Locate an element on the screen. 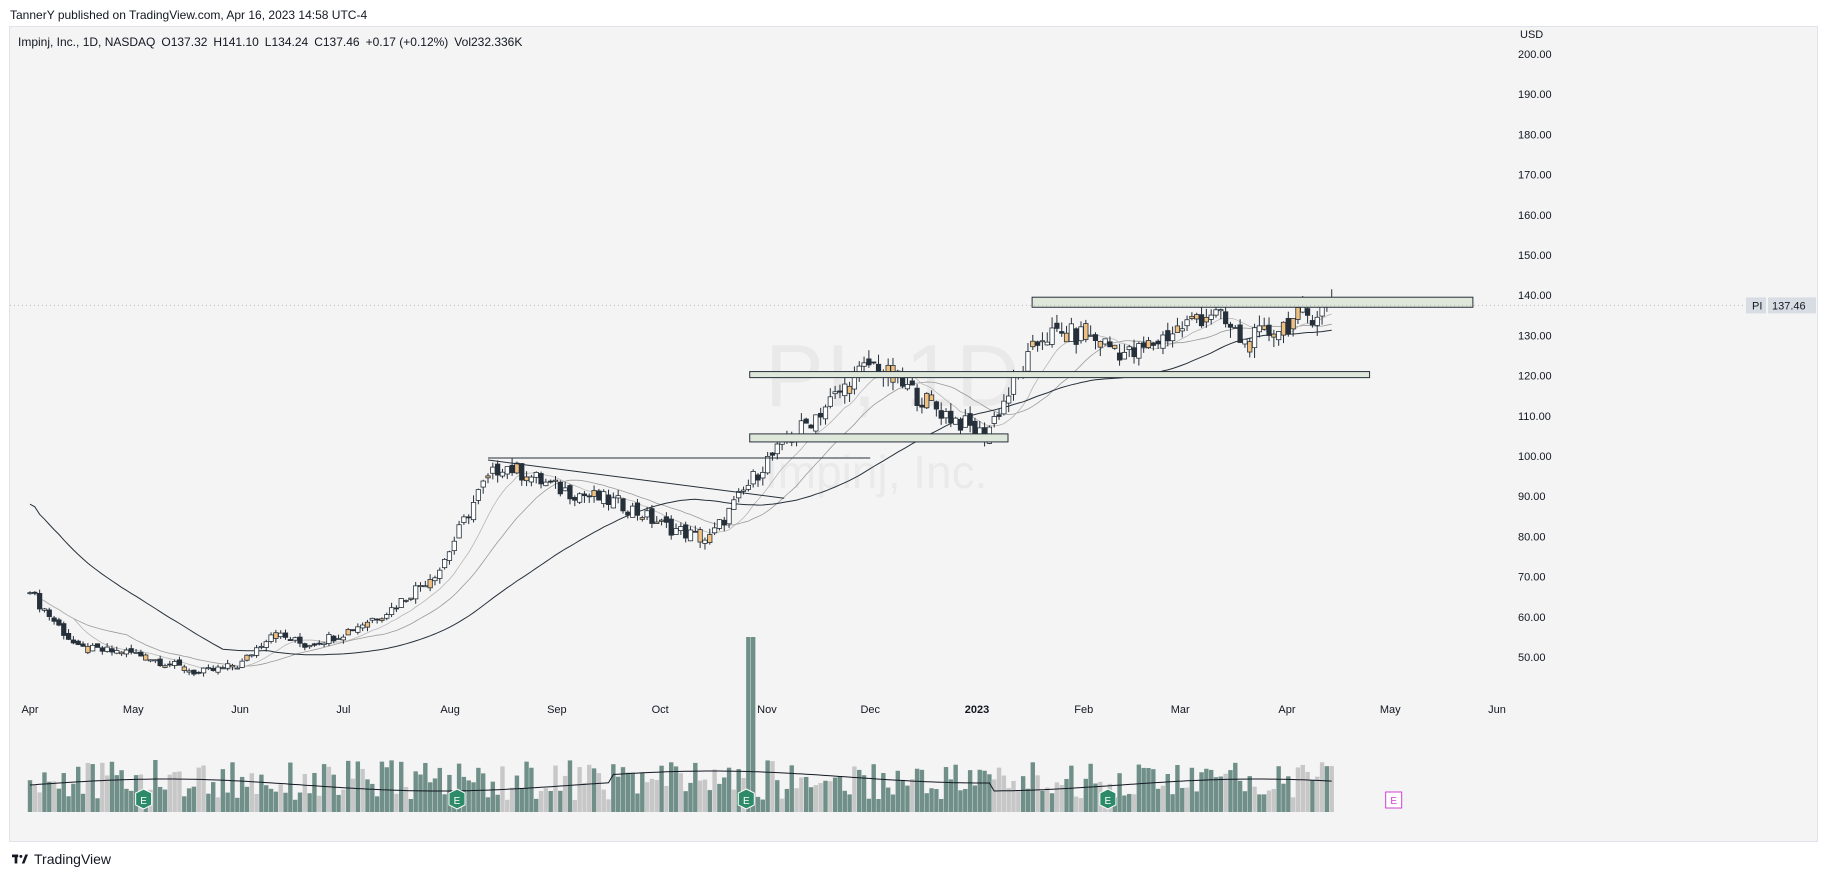  legend-change: +0.17 (+0.12%) is located at coordinates (407, 42).